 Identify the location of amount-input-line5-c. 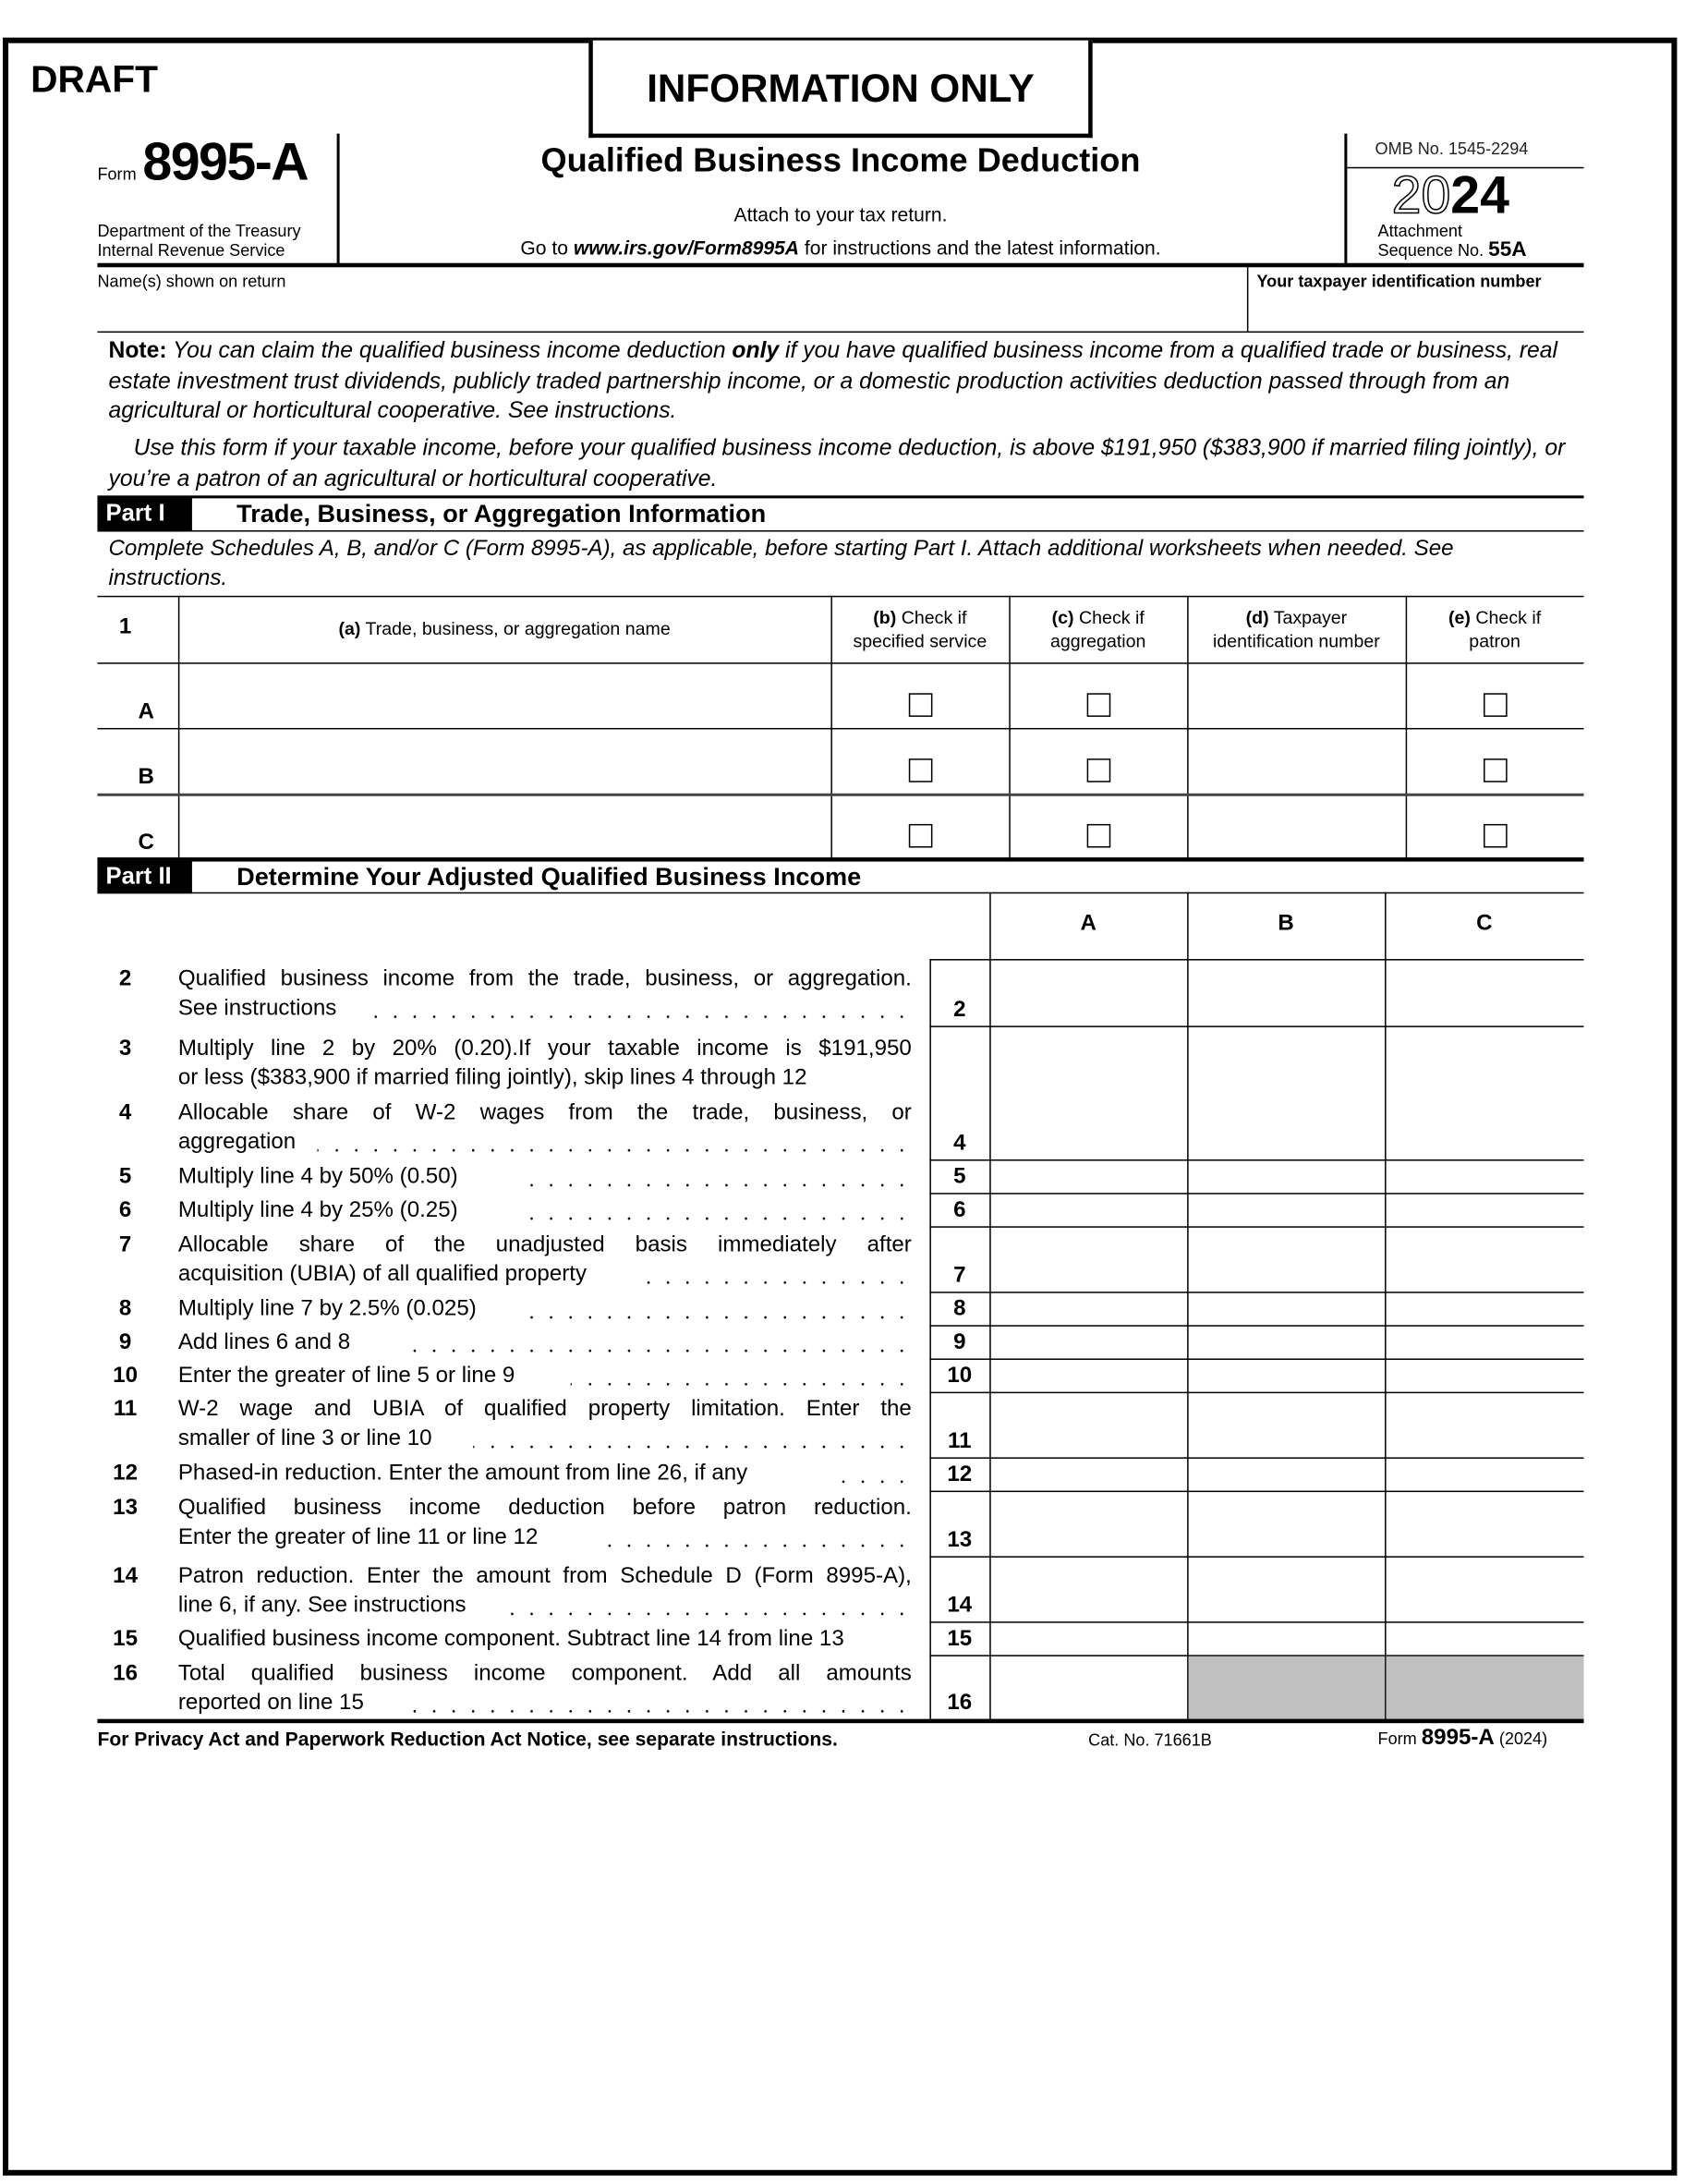
(1485, 1177).